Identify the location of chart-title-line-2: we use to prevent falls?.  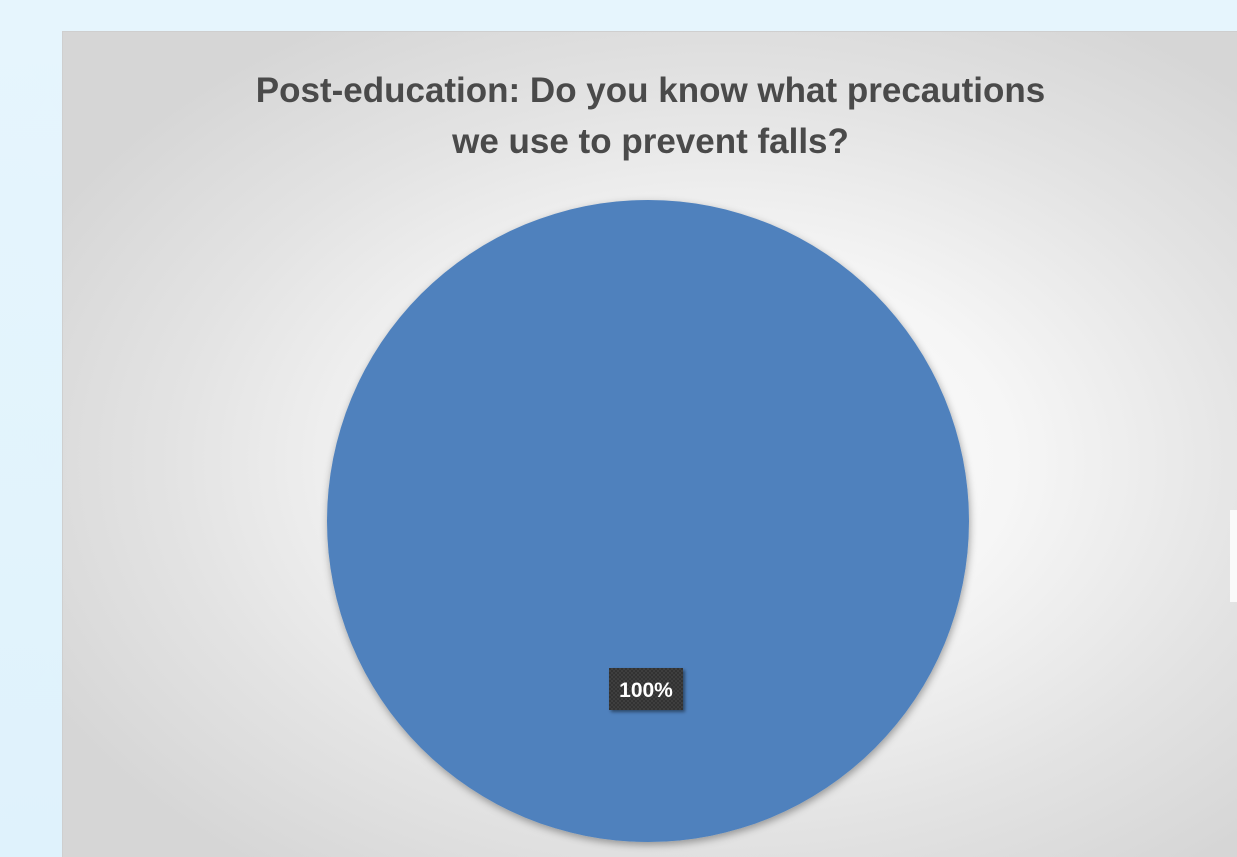
(650, 141).